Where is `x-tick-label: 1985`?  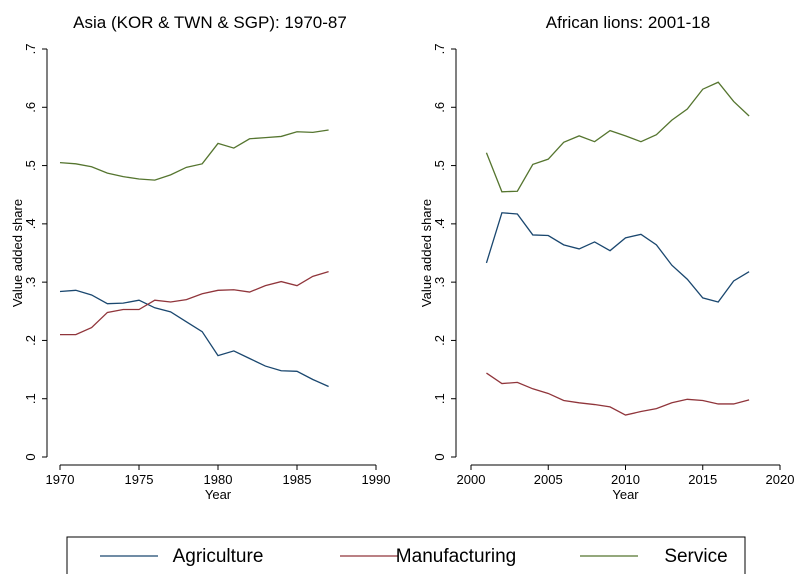
x-tick-label: 1985 is located at coordinates (297, 479).